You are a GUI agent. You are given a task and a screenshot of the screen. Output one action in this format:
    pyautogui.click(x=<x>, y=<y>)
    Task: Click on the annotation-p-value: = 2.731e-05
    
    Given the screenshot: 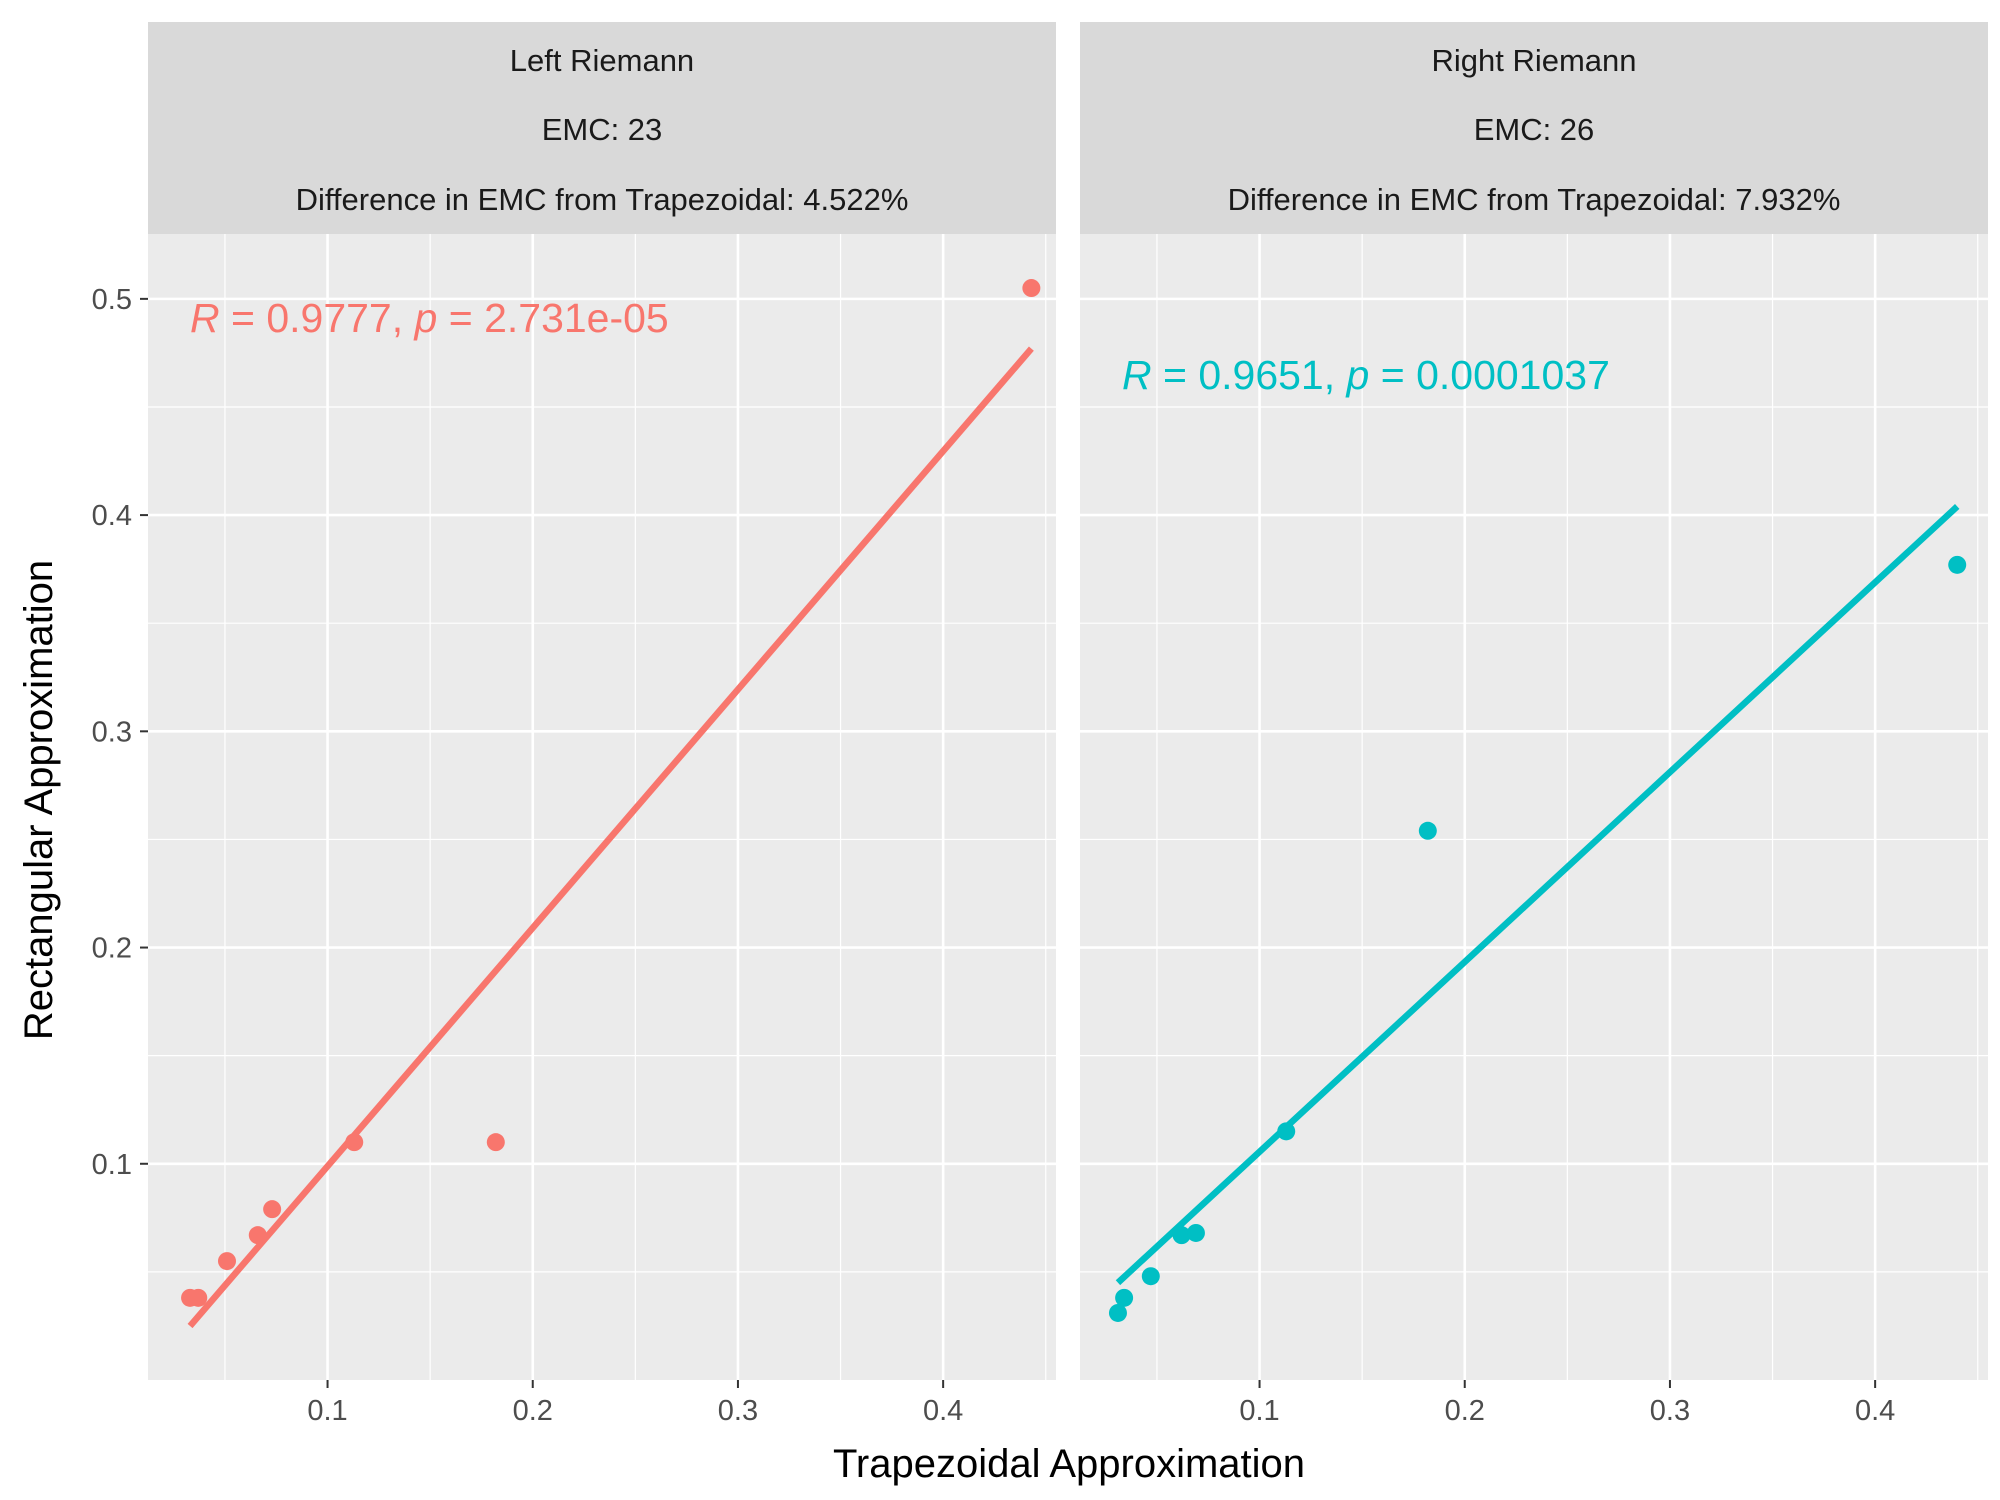 What is the action you would take?
    pyautogui.click(x=552, y=318)
    